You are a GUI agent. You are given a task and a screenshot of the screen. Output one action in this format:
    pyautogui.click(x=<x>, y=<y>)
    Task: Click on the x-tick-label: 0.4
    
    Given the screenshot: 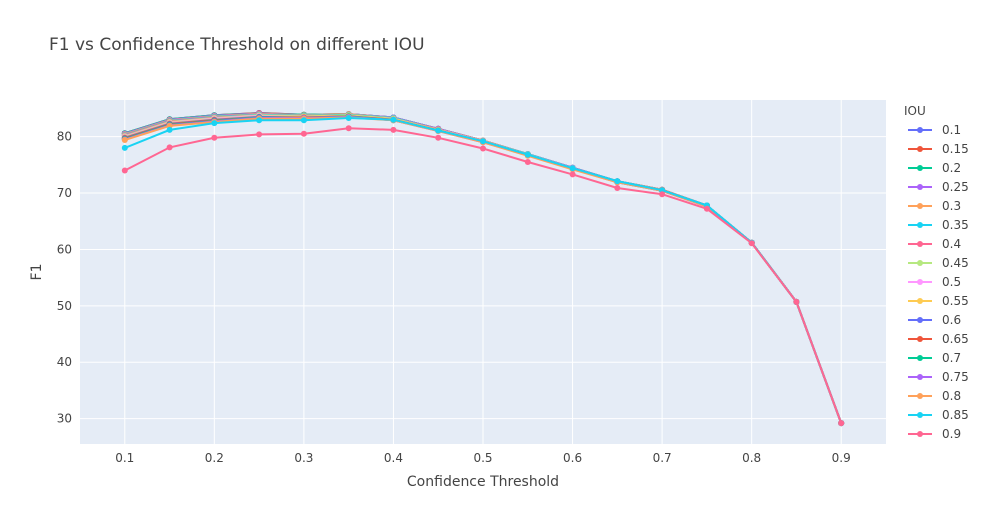 What is the action you would take?
    pyautogui.click(x=393, y=458)
    